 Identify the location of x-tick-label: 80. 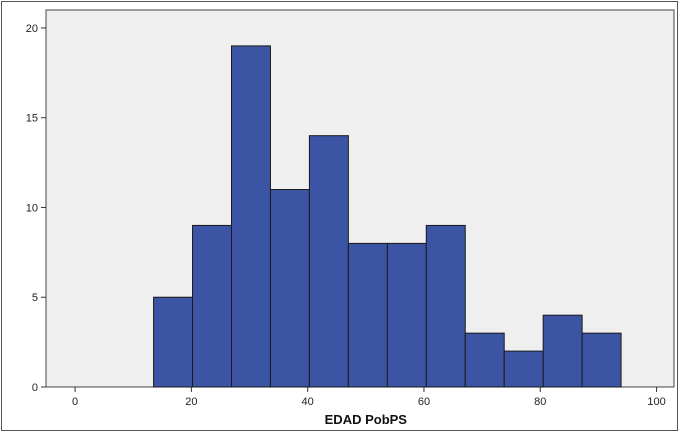
(540, 402).